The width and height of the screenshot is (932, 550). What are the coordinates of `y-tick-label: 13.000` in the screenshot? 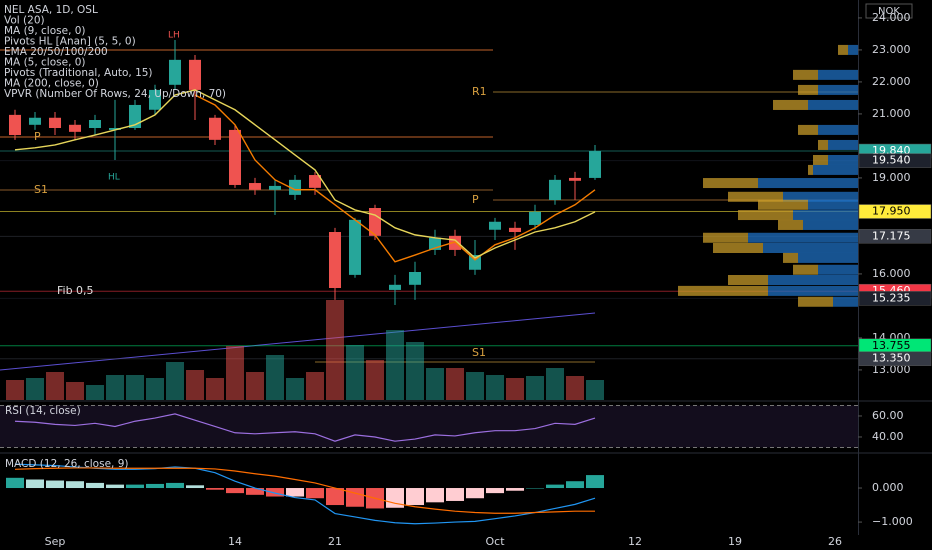 It's located at (891, 369).